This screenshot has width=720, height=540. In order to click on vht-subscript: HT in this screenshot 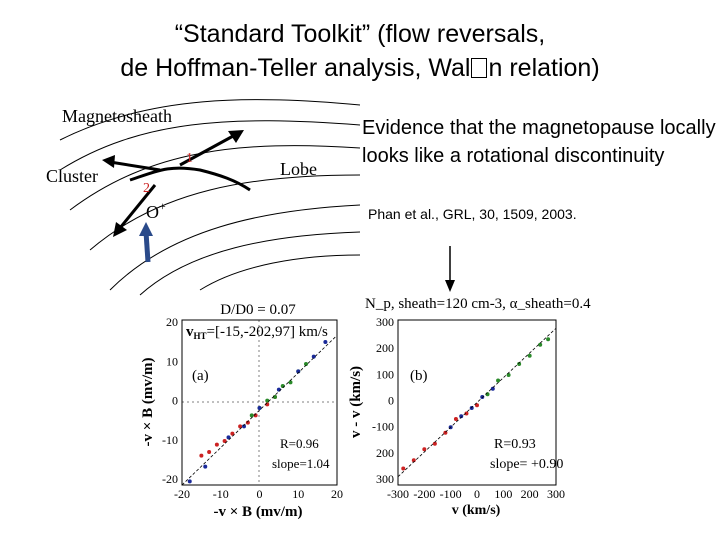, I will do `click(200, 336)`.